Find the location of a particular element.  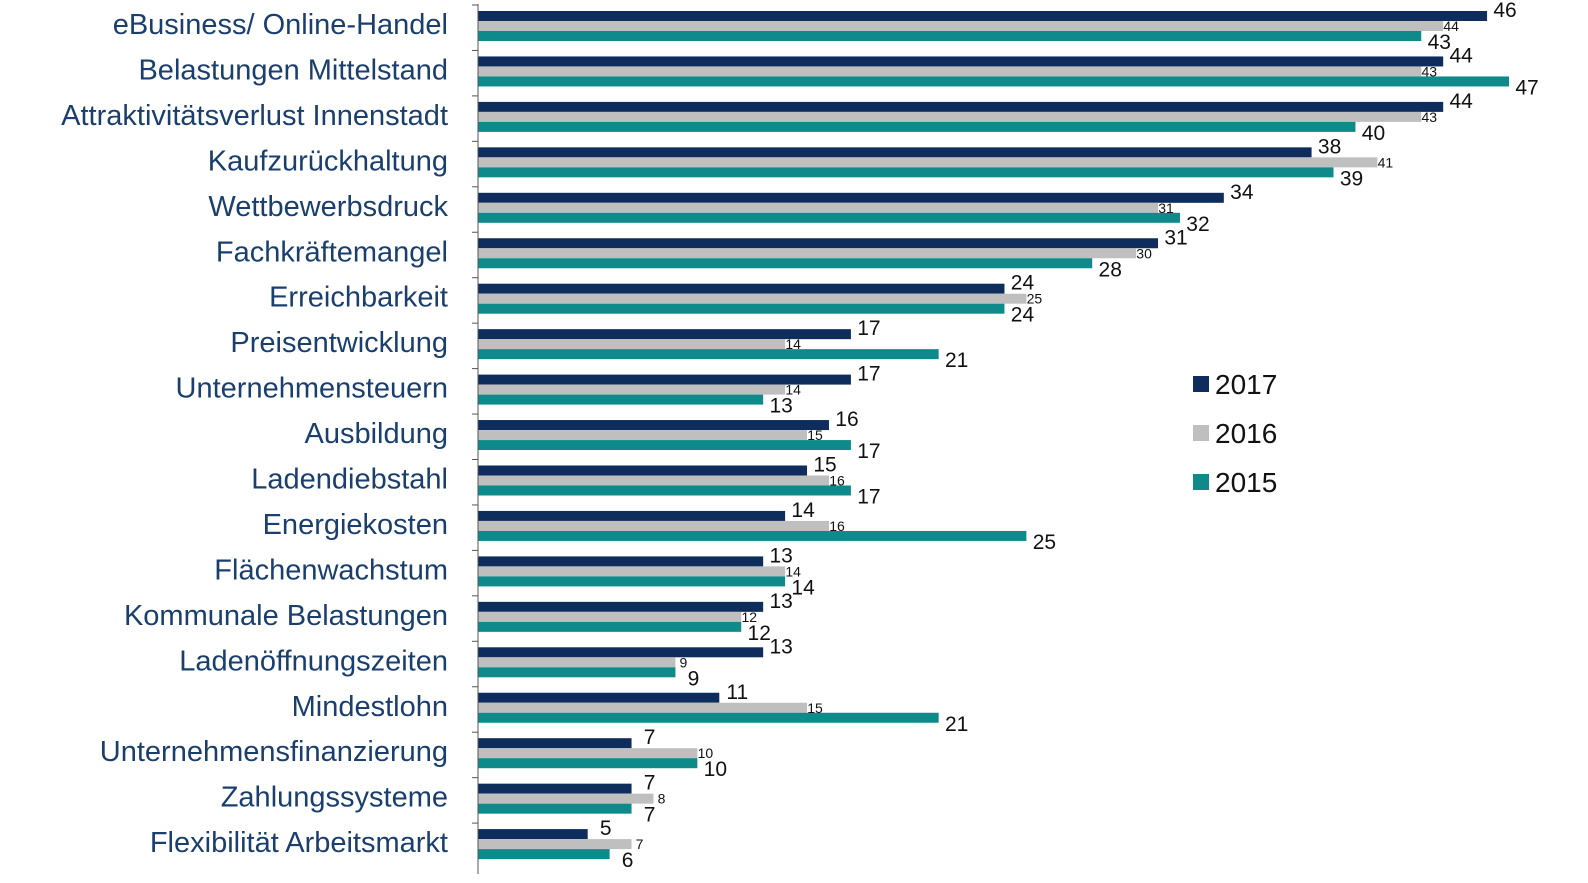

data-label-2015: 9 is located at coordinates (694, 678).